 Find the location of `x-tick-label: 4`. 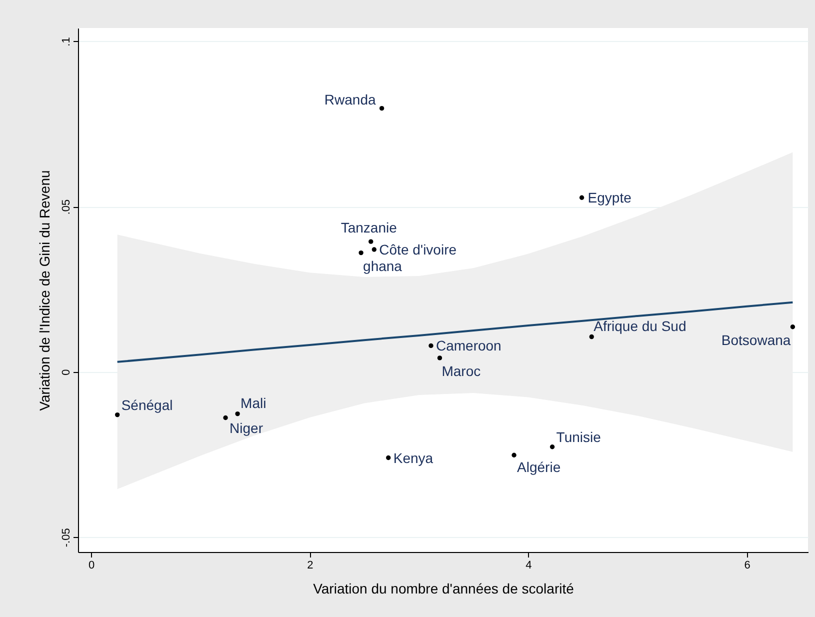

x-tick-label: 4 is located at coordinates (529, 566).